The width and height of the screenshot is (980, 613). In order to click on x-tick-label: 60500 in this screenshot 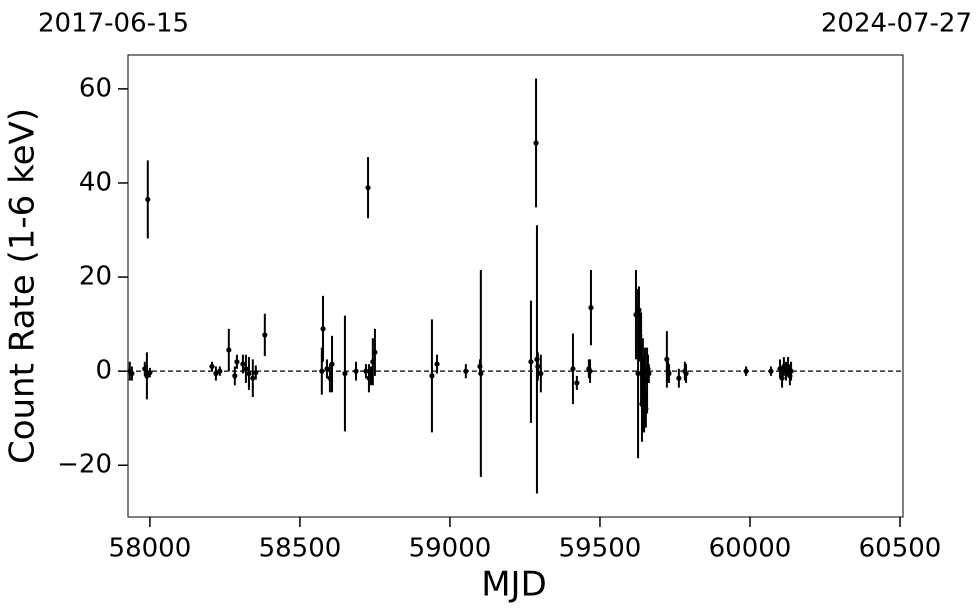, I will do `click(900, 549)`.